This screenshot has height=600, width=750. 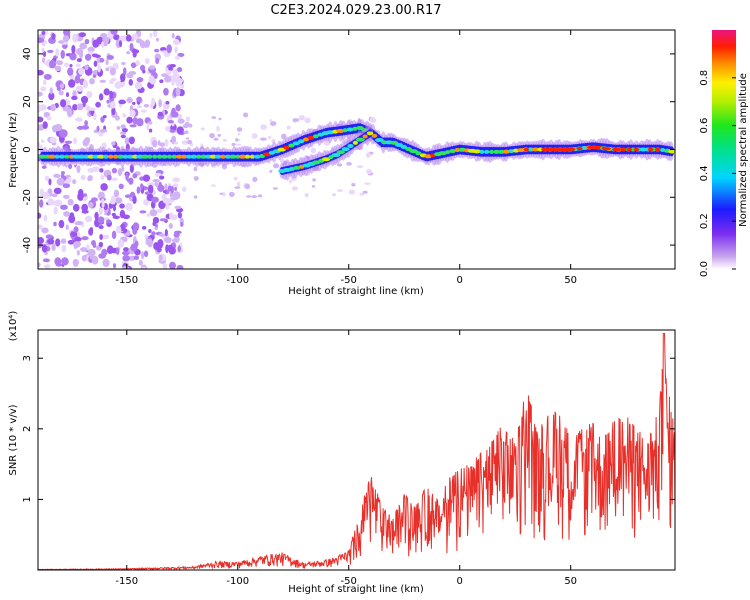 What do you see at coordinates (460, 280) in the screenshot?
I see `x-tick-label: 0` at bounding box center [460, 280].